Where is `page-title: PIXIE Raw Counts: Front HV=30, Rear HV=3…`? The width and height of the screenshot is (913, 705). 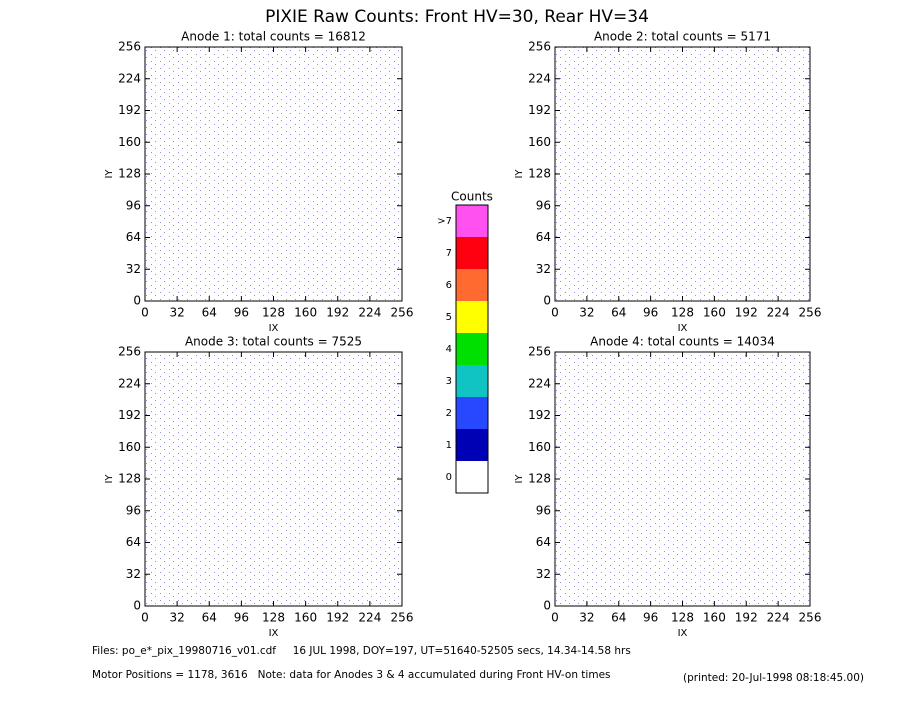 page-title: PIXIE Raw Counts: Front HV=30, Rear HV=3… is located at coordinates (457, 17).